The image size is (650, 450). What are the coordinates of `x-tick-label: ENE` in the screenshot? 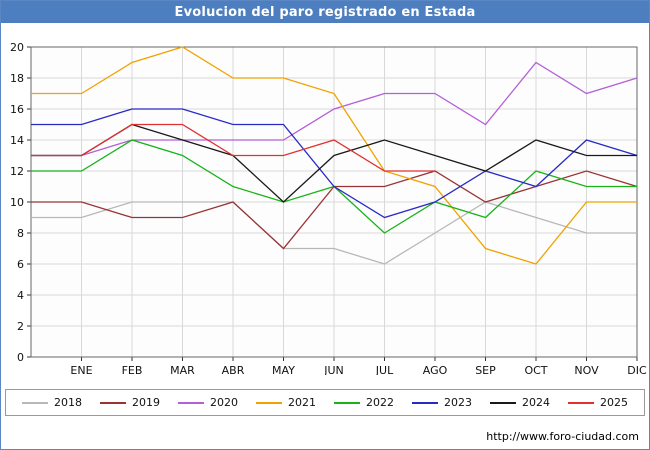 It's located at (81, 369).